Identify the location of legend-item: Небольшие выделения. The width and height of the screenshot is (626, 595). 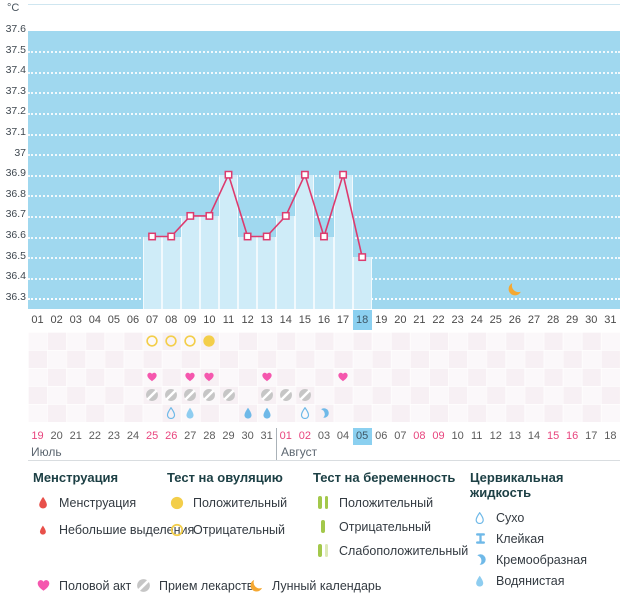
(113, 529).